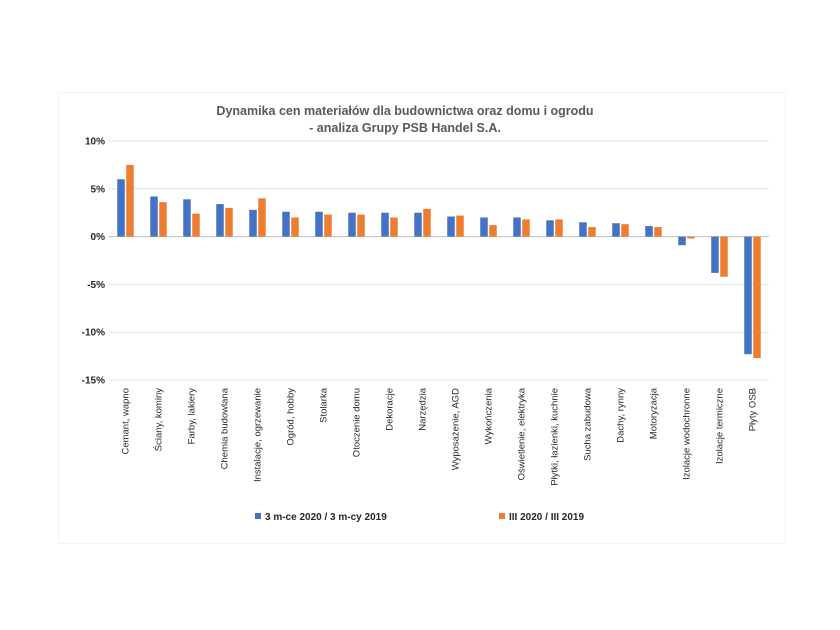  Describe the element at coordinates (546, 517) in the screenshot. I see `legend-label: III 2020 / III 2019` at that location.